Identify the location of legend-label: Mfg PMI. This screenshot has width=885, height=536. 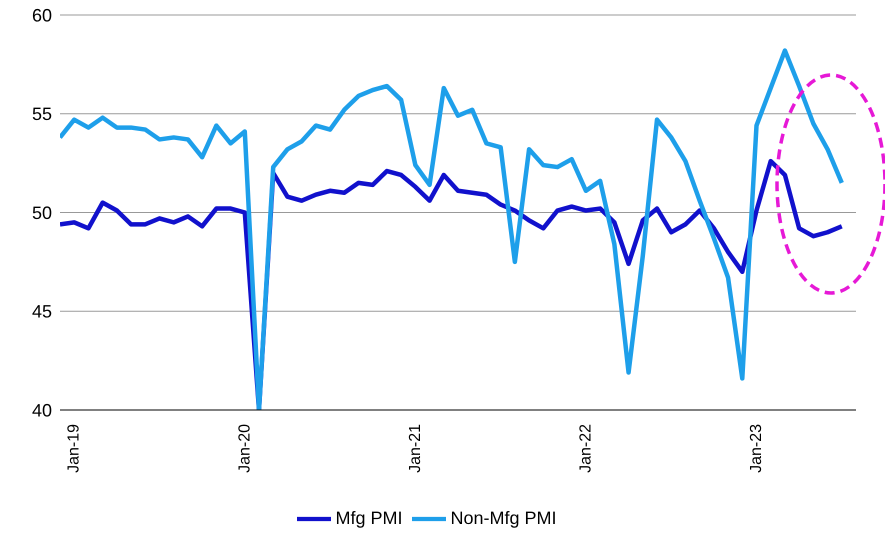
(368, 518).